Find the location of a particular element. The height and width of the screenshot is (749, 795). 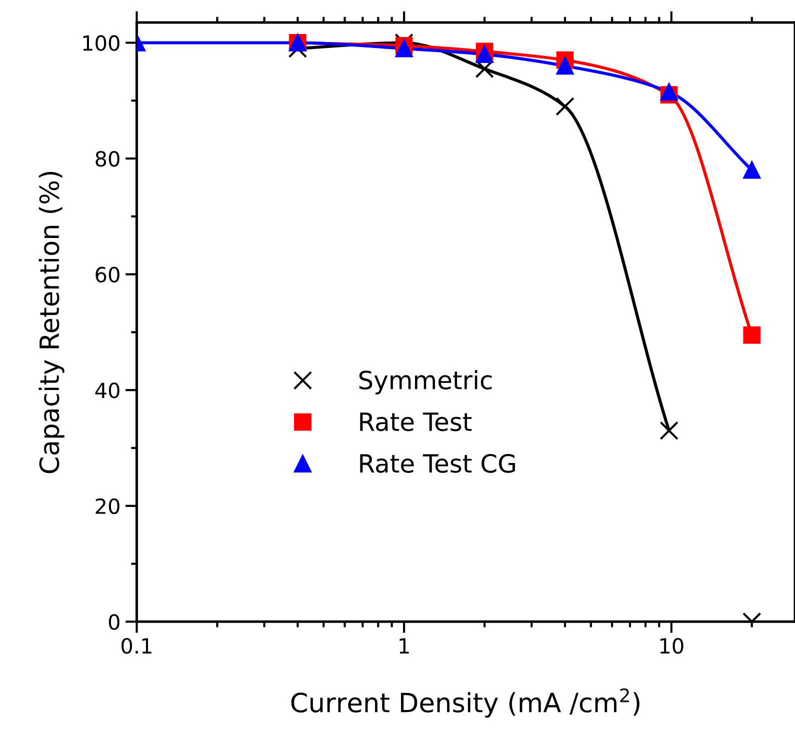

y-tick-label: 60 is located at coordinates (108, 274).